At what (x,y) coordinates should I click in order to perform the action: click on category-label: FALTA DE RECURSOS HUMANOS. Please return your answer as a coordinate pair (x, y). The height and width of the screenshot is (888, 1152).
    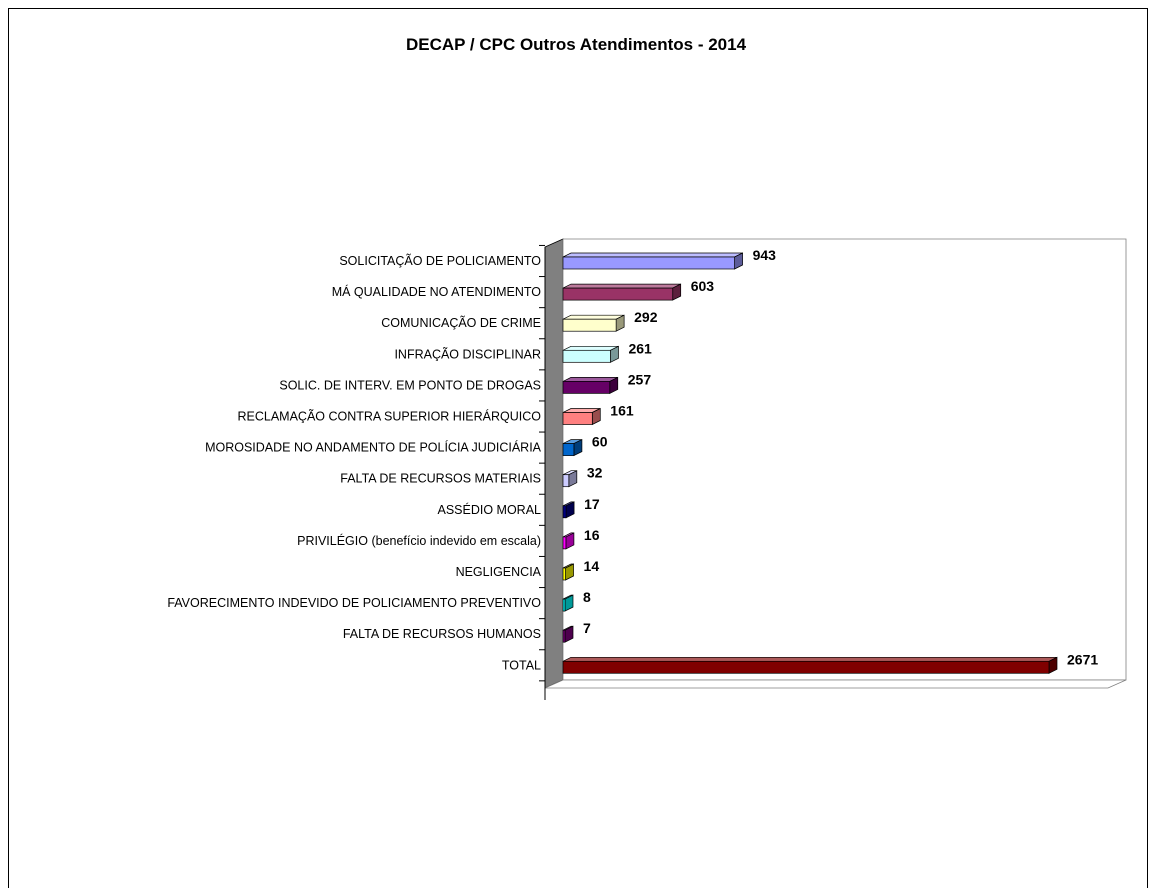
    Looking at the image, I should click on (442, 634).